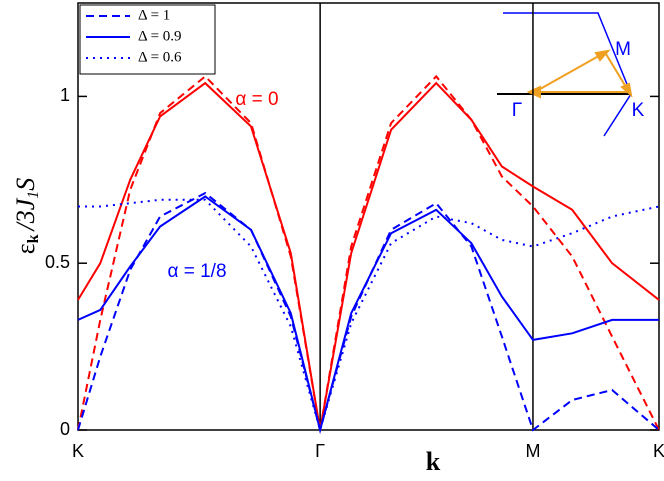  I want to click on y-label-part: ε, so click(25, 248).